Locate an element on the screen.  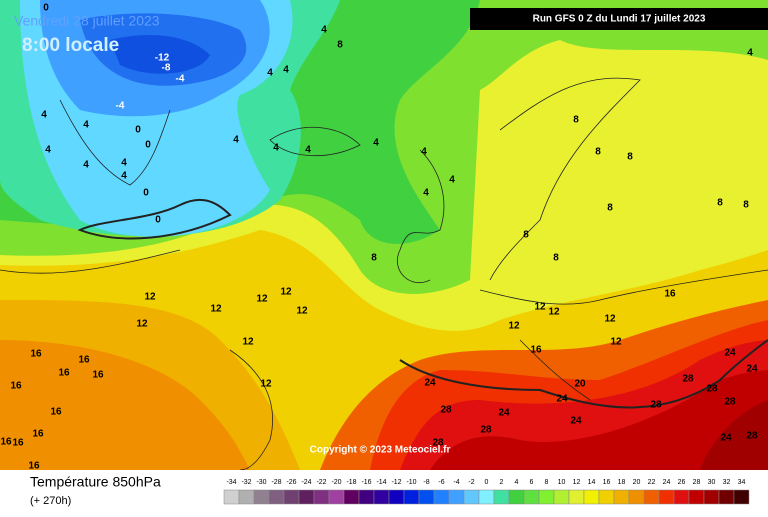
legend-label: -32 is located at coordinates (246, 482).